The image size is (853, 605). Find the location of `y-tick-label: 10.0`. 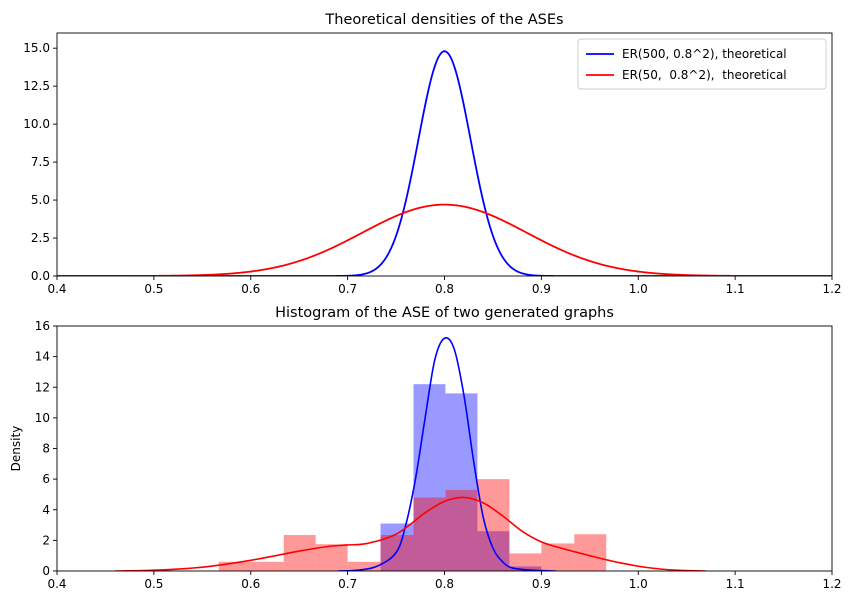

y-tick-label: 10.0 is located at coordinates (36, 124).